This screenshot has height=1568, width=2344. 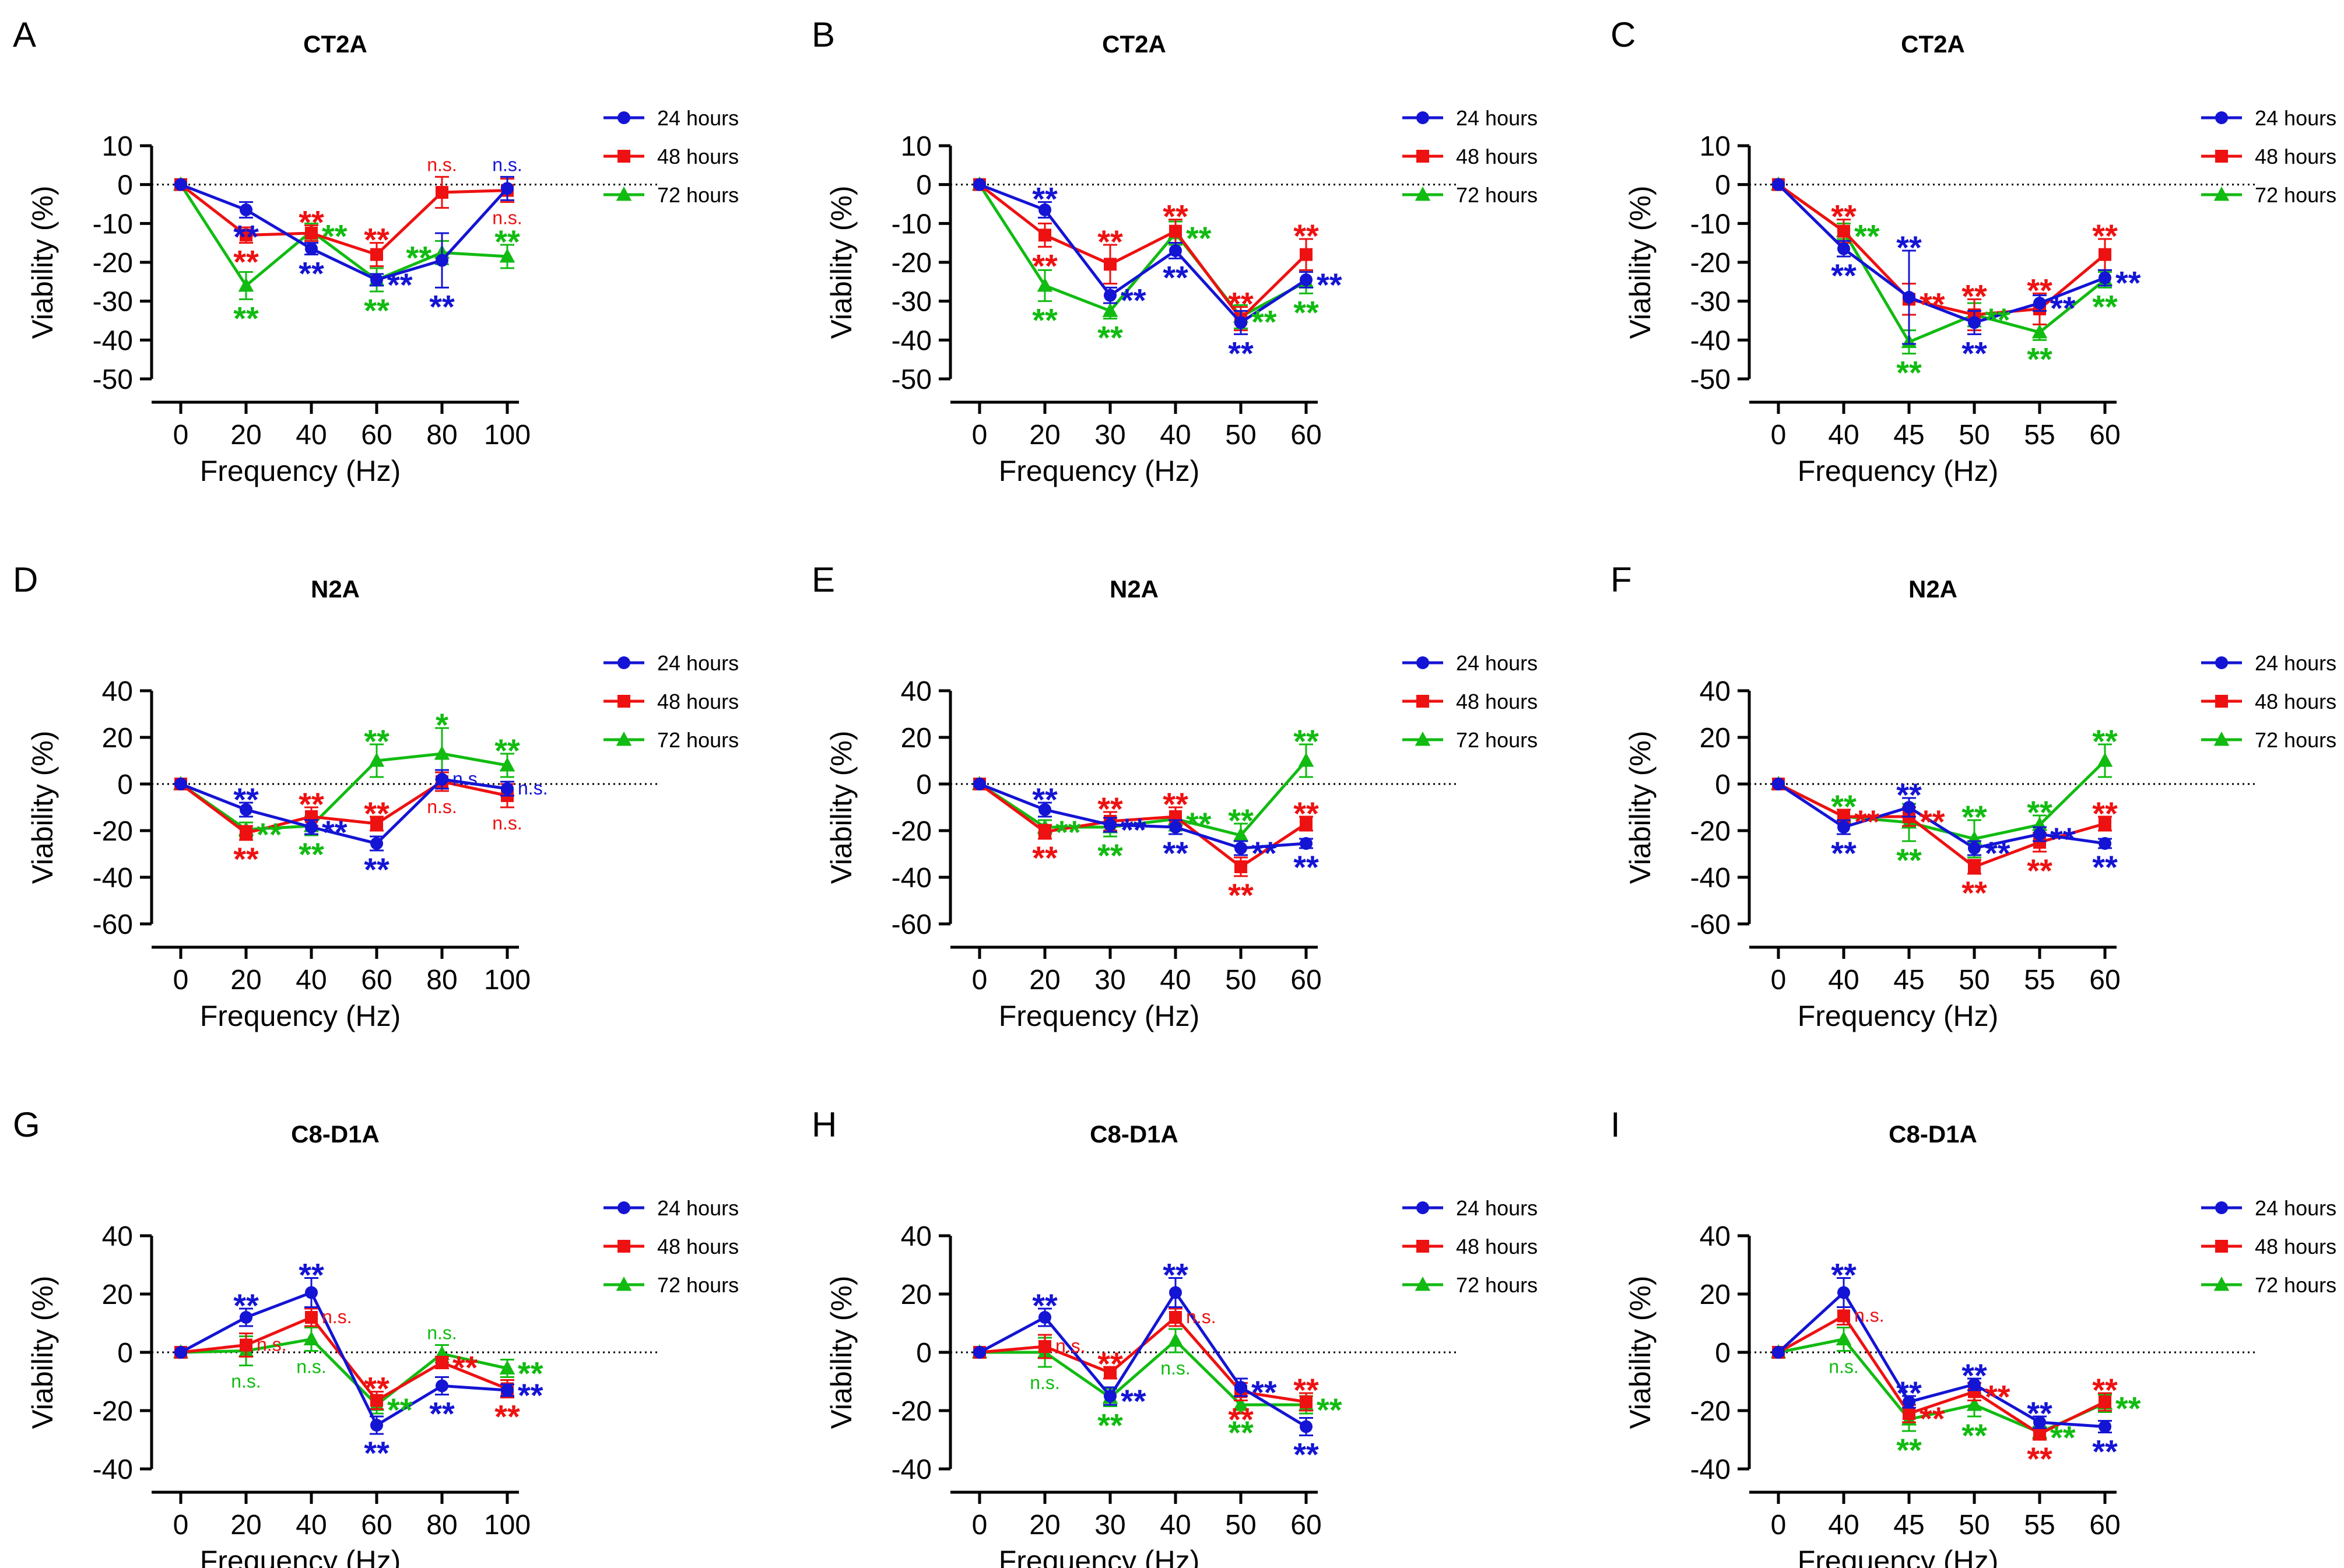 What do you see at coordinates (113, 379) in the screenshot?
I see `y-tick-label: -50` at bounding box center [113, 379].